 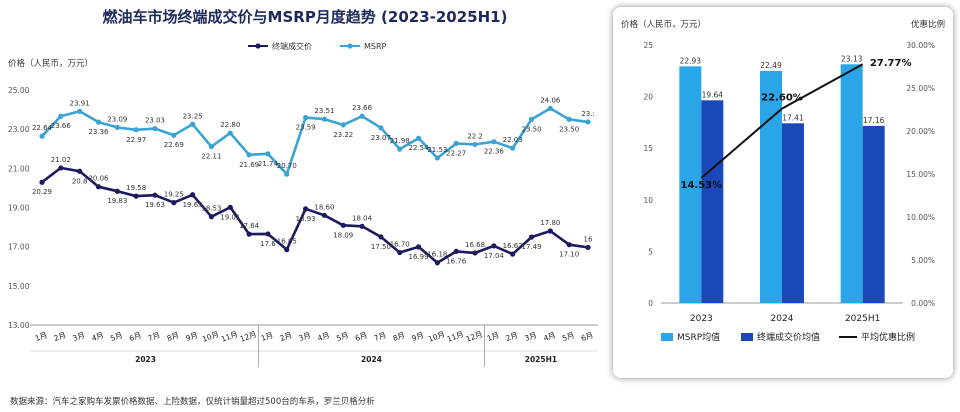 I want to click on data-label: 17.64, so click(x=249, y=226).